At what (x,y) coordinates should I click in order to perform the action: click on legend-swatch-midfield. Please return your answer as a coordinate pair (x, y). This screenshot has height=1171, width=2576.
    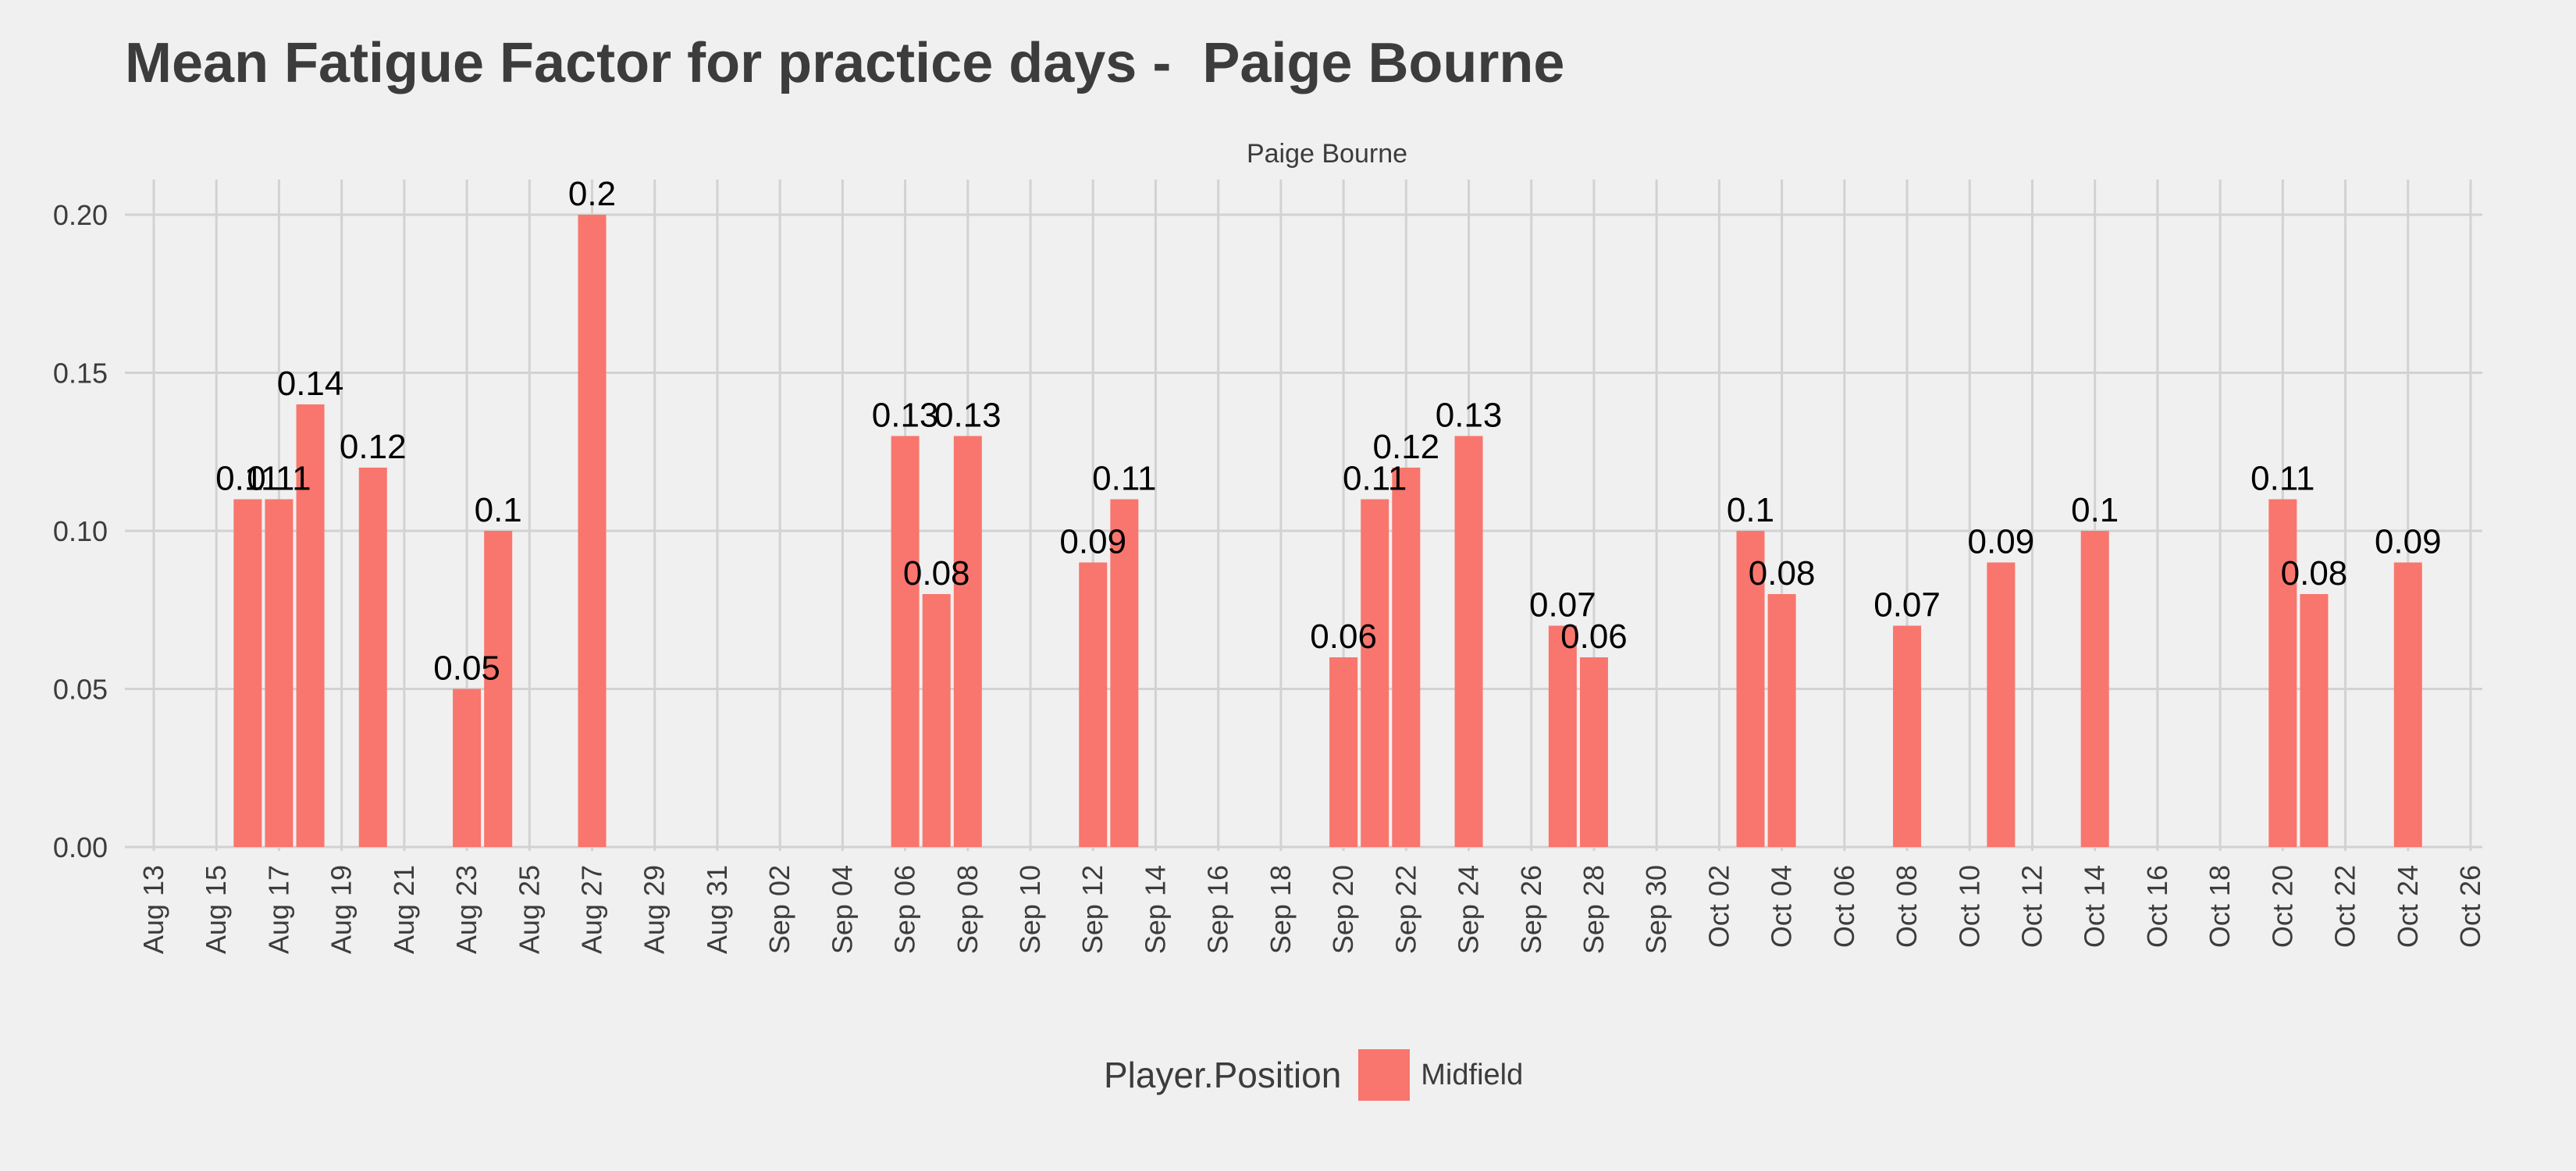
    Looking at the image, I should click on (1384, 1075).